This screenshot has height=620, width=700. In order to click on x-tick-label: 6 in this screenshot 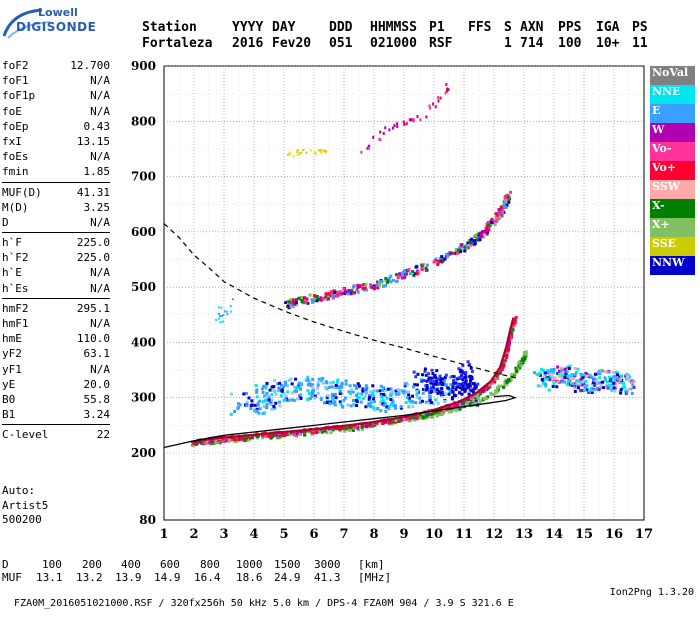, I will do `click(313, 534)`.